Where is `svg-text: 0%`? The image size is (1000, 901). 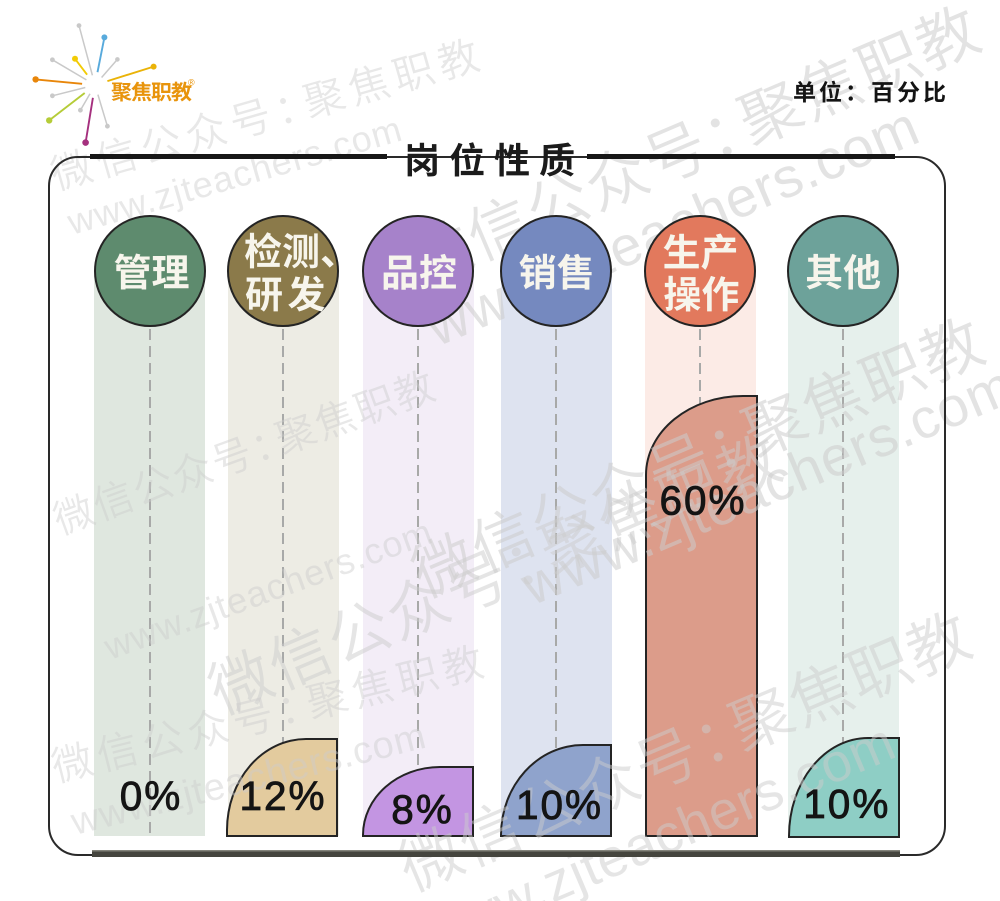 svg-text: 0% is located at coordinates (151, 796).